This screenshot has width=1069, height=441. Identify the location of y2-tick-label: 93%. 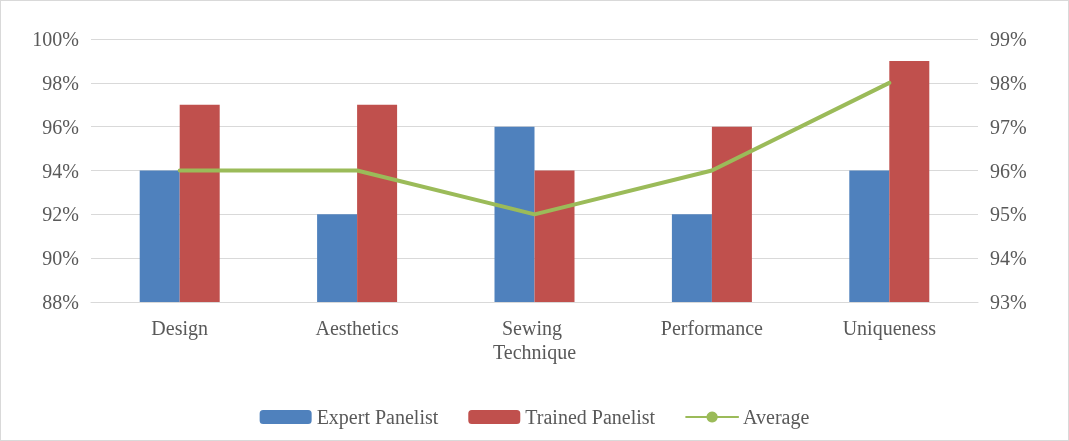
(1008, 302).